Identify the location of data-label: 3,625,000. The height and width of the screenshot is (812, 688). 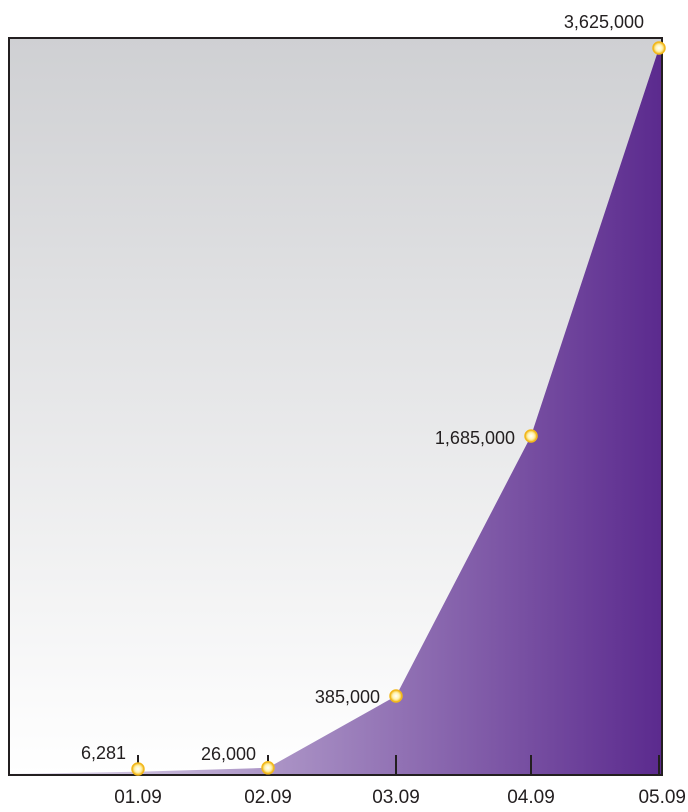
(604, 22).